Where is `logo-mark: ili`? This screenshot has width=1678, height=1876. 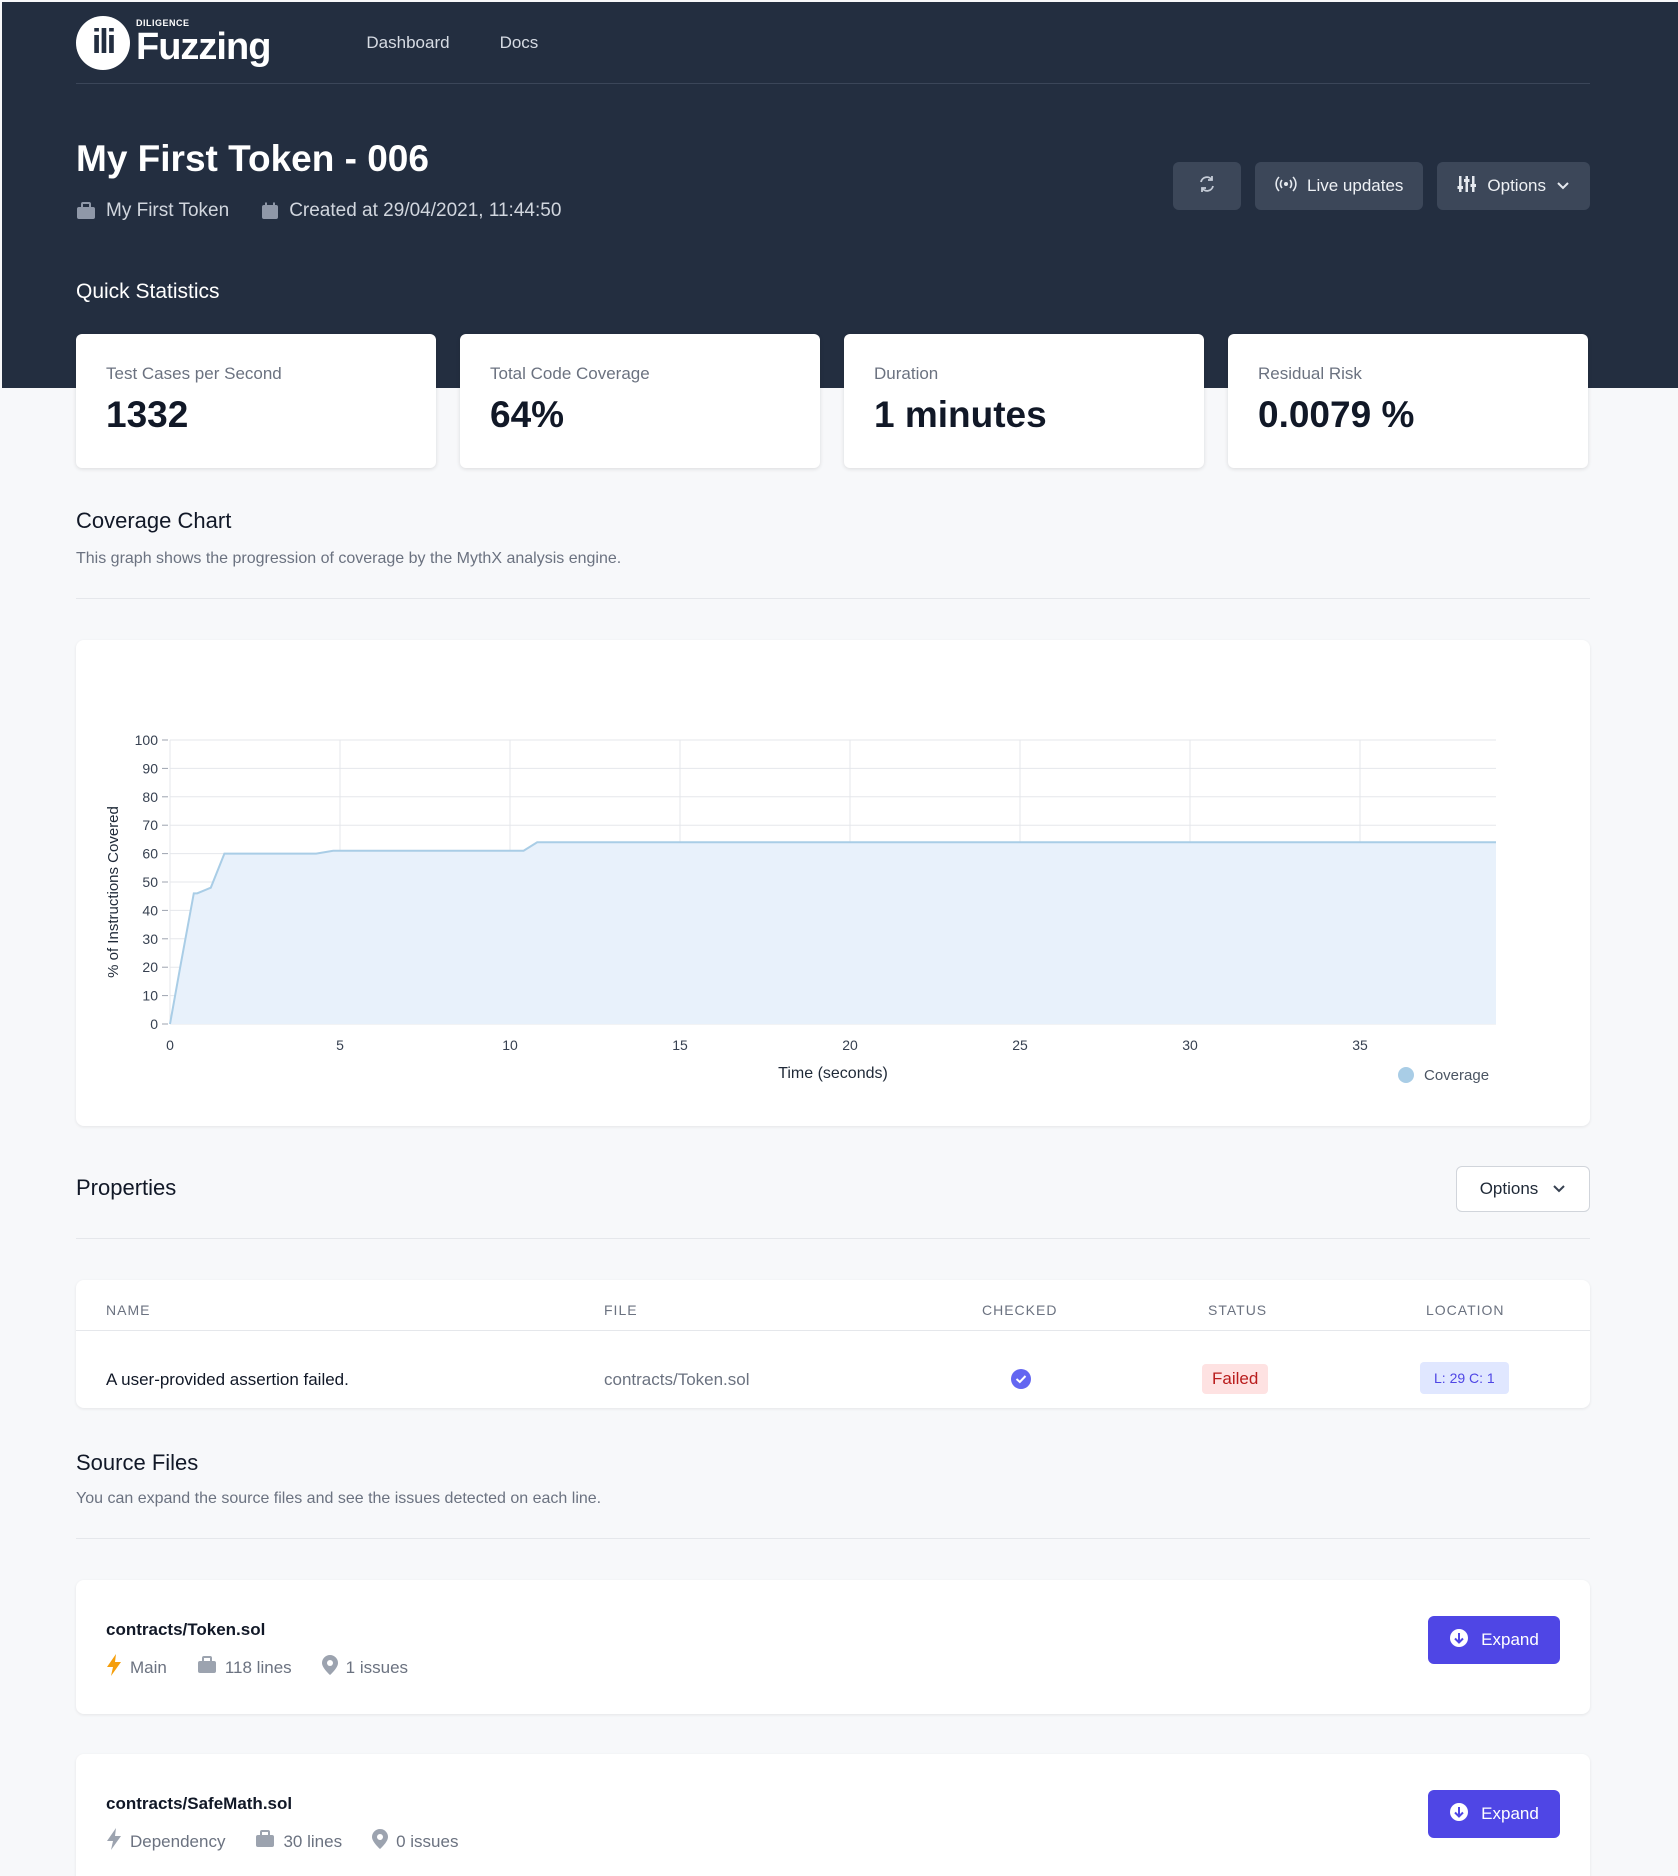
logo-mark: ili is located at coordinates (103, 42).